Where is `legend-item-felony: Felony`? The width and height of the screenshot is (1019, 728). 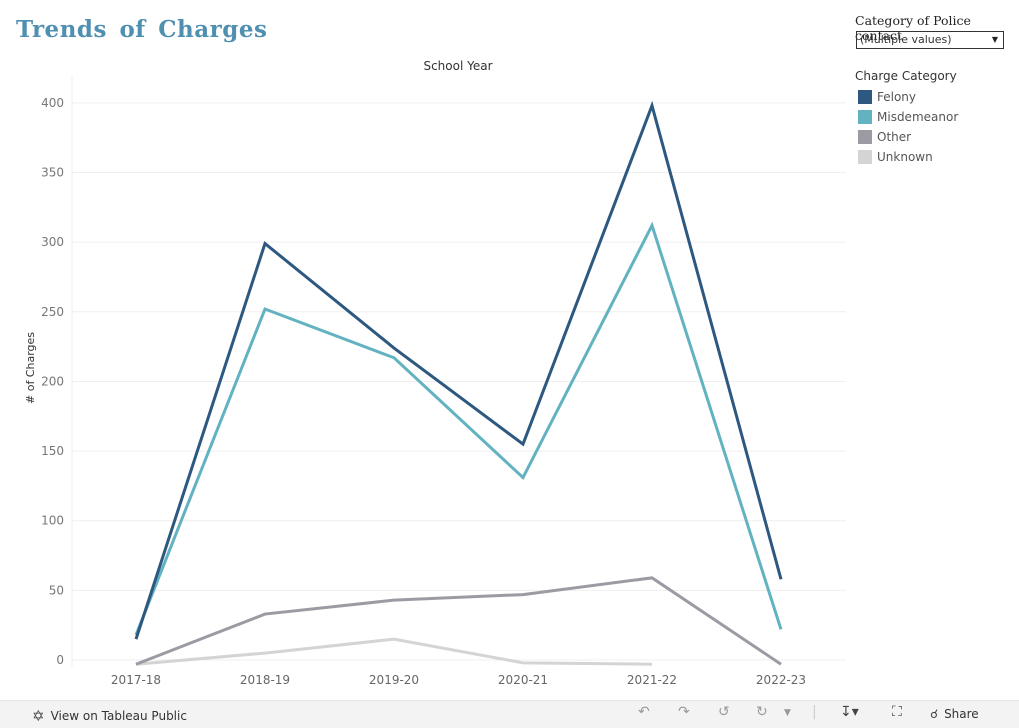 legend-item-felony: Felony is located at coordinates (887, 97).